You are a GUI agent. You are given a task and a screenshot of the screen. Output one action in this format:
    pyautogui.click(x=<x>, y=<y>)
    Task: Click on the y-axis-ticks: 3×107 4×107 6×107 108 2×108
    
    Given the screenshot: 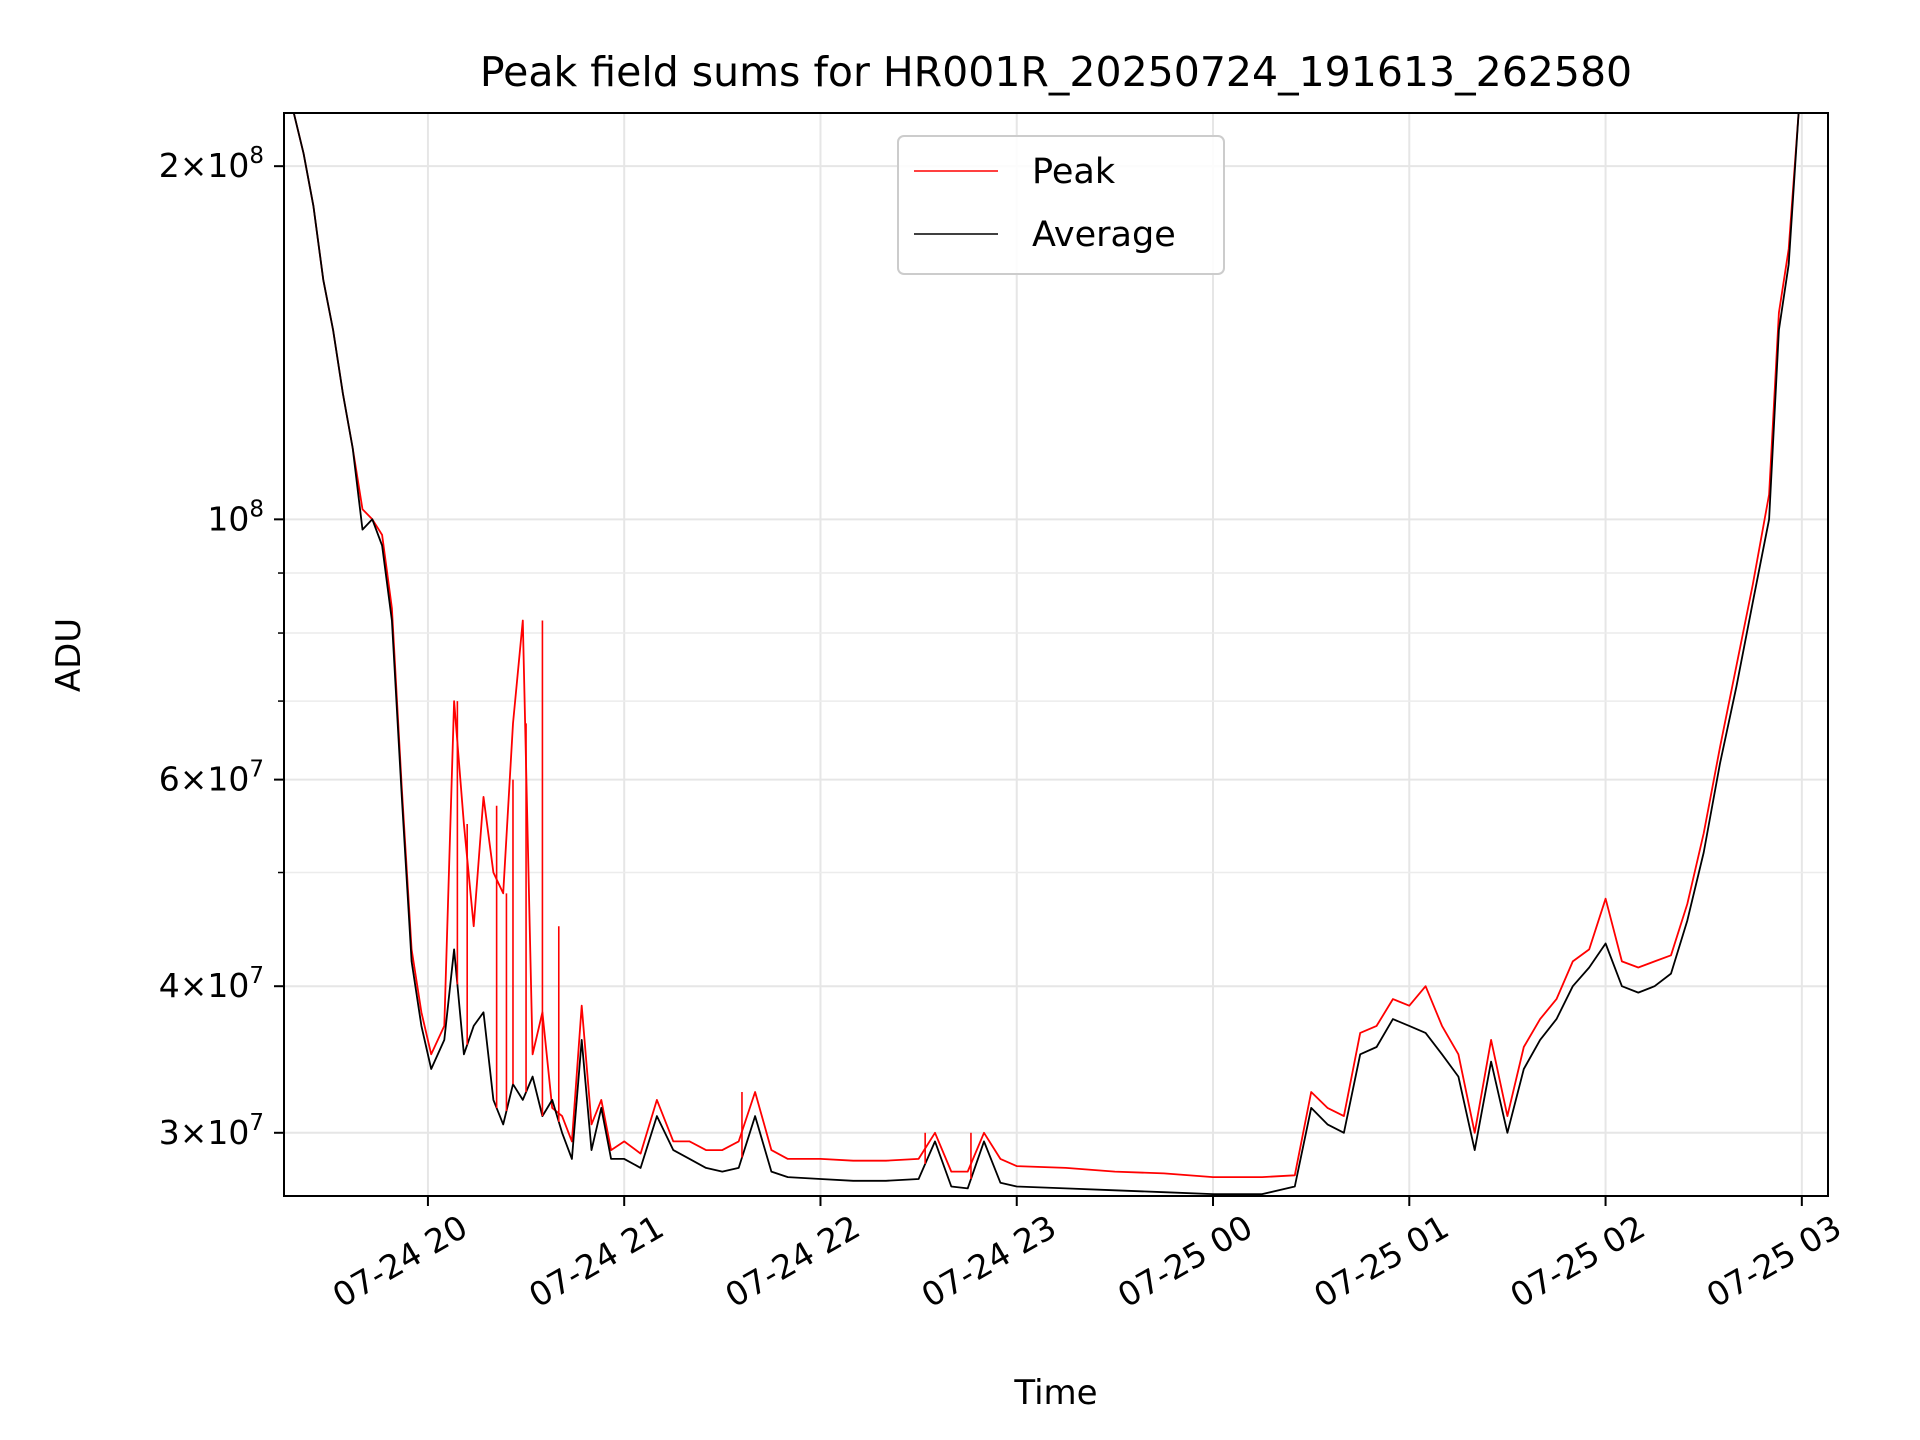 What is the action you would take?
    pyautogui.click(x=221, y=647)
    